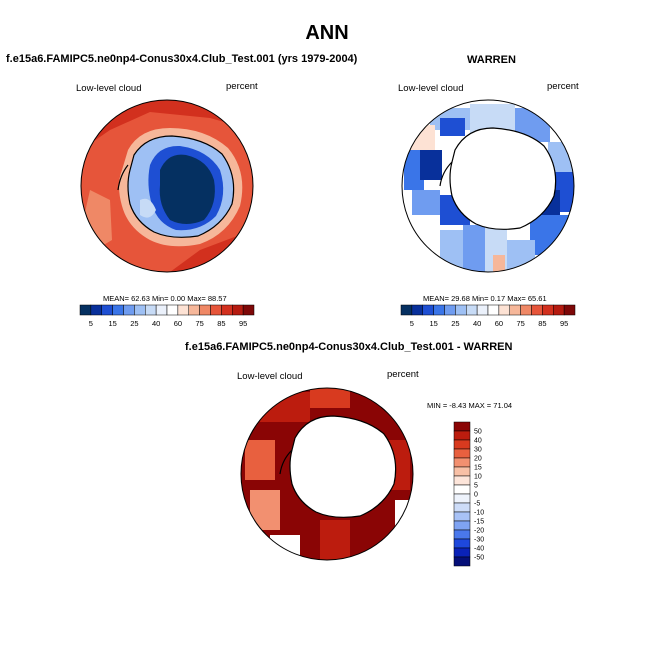  What do you see at coordinates (165, 298) in the screenshot?
I see `model-stats: MEAN= 62.63 Min= 0.00 Max= 88.57` at bounding box center [165, 298].